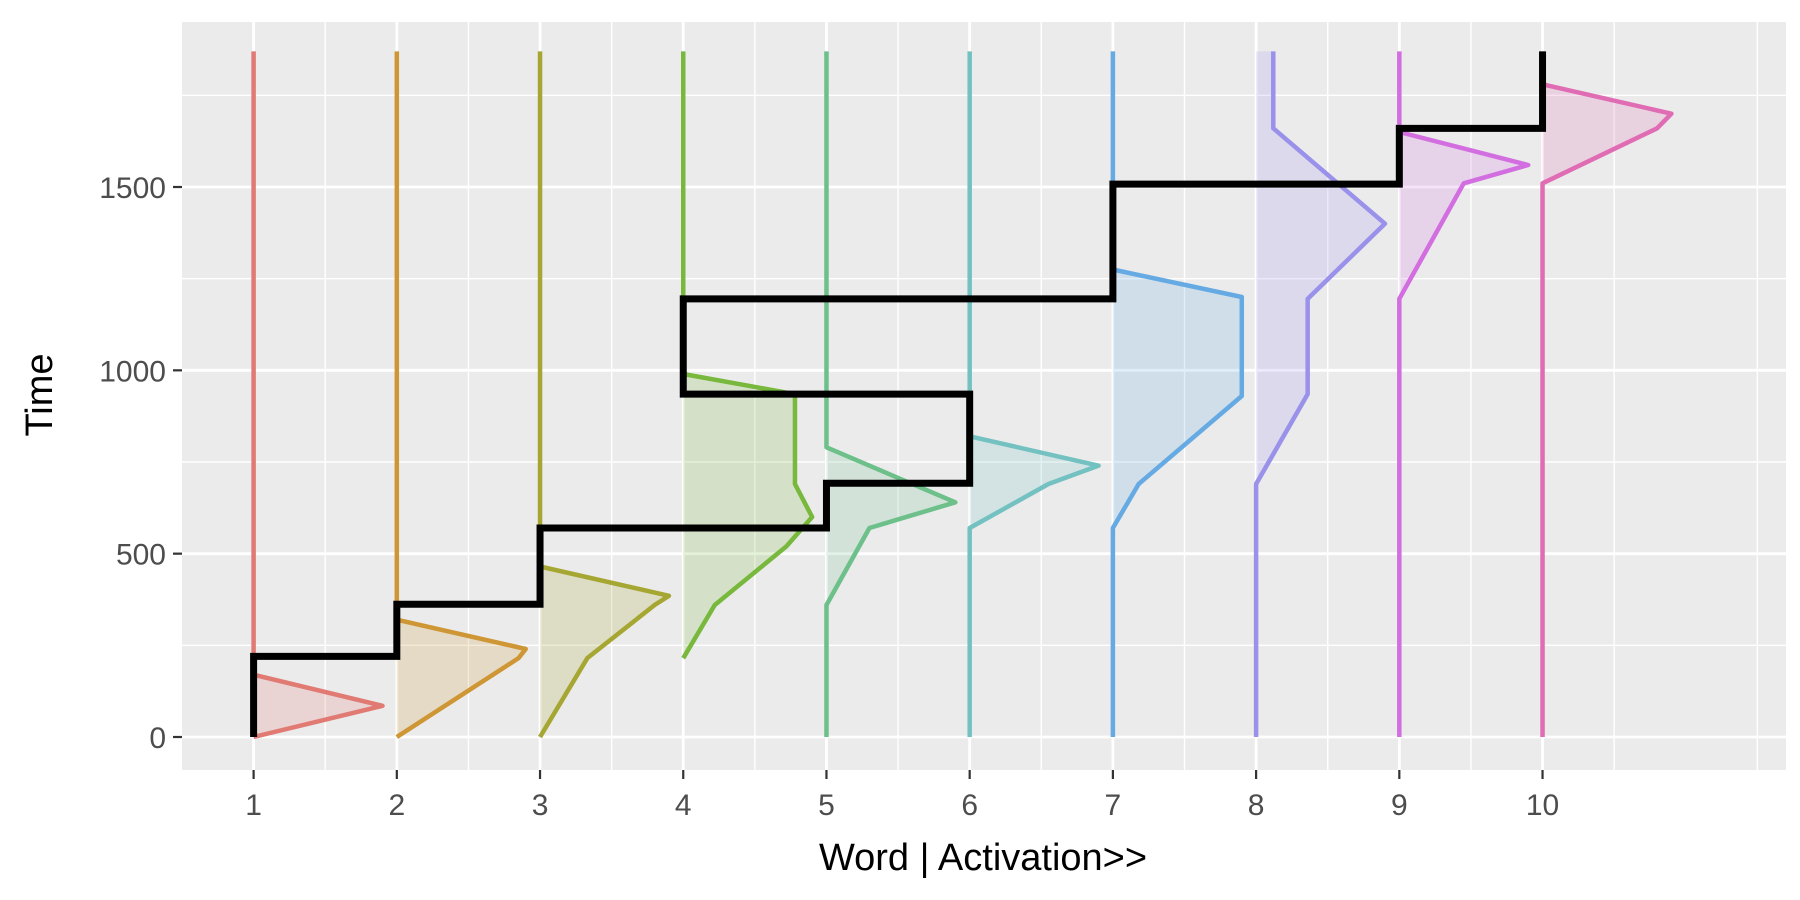 This screenshot has width=1800, height=900. I want to click on y-tick-label: 1500, so click(132, 188).